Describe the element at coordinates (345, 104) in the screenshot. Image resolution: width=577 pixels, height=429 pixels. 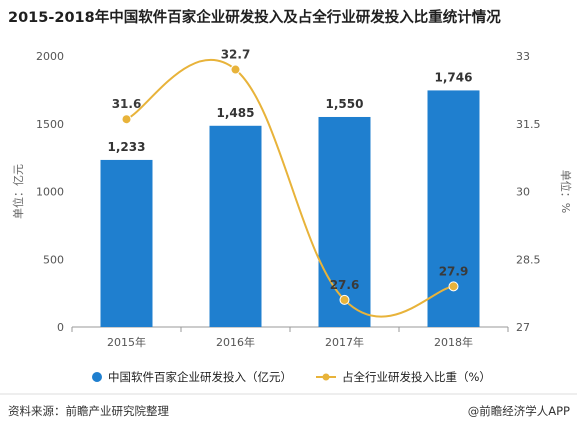
I see `bar-value-label: 1,550` at that location.